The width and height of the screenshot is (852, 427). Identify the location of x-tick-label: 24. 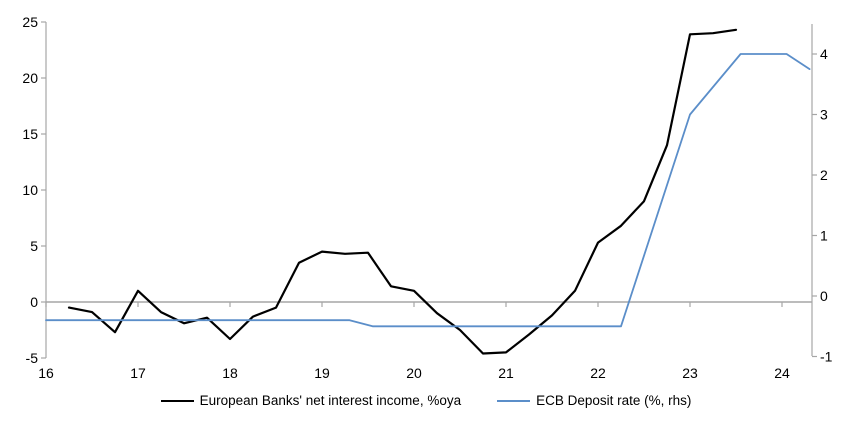
(782, 373).